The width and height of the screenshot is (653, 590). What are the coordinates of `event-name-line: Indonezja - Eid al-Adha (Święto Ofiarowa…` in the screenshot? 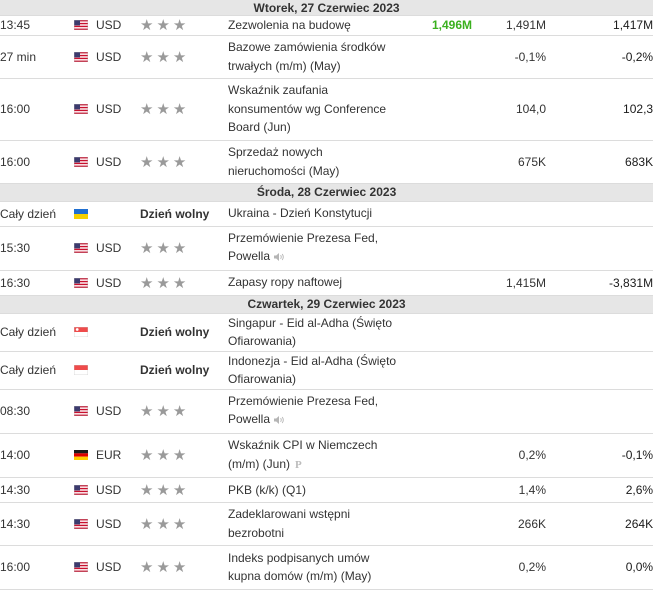 It's located at (312, 370).